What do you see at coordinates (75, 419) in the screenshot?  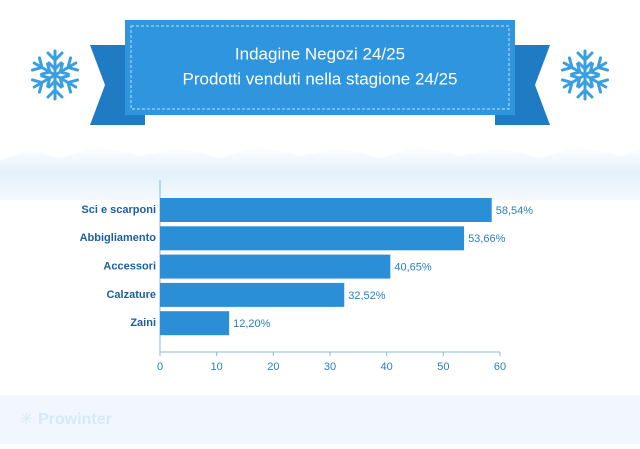 I see `brand: Prowinter` at bounding box center [75, 419].